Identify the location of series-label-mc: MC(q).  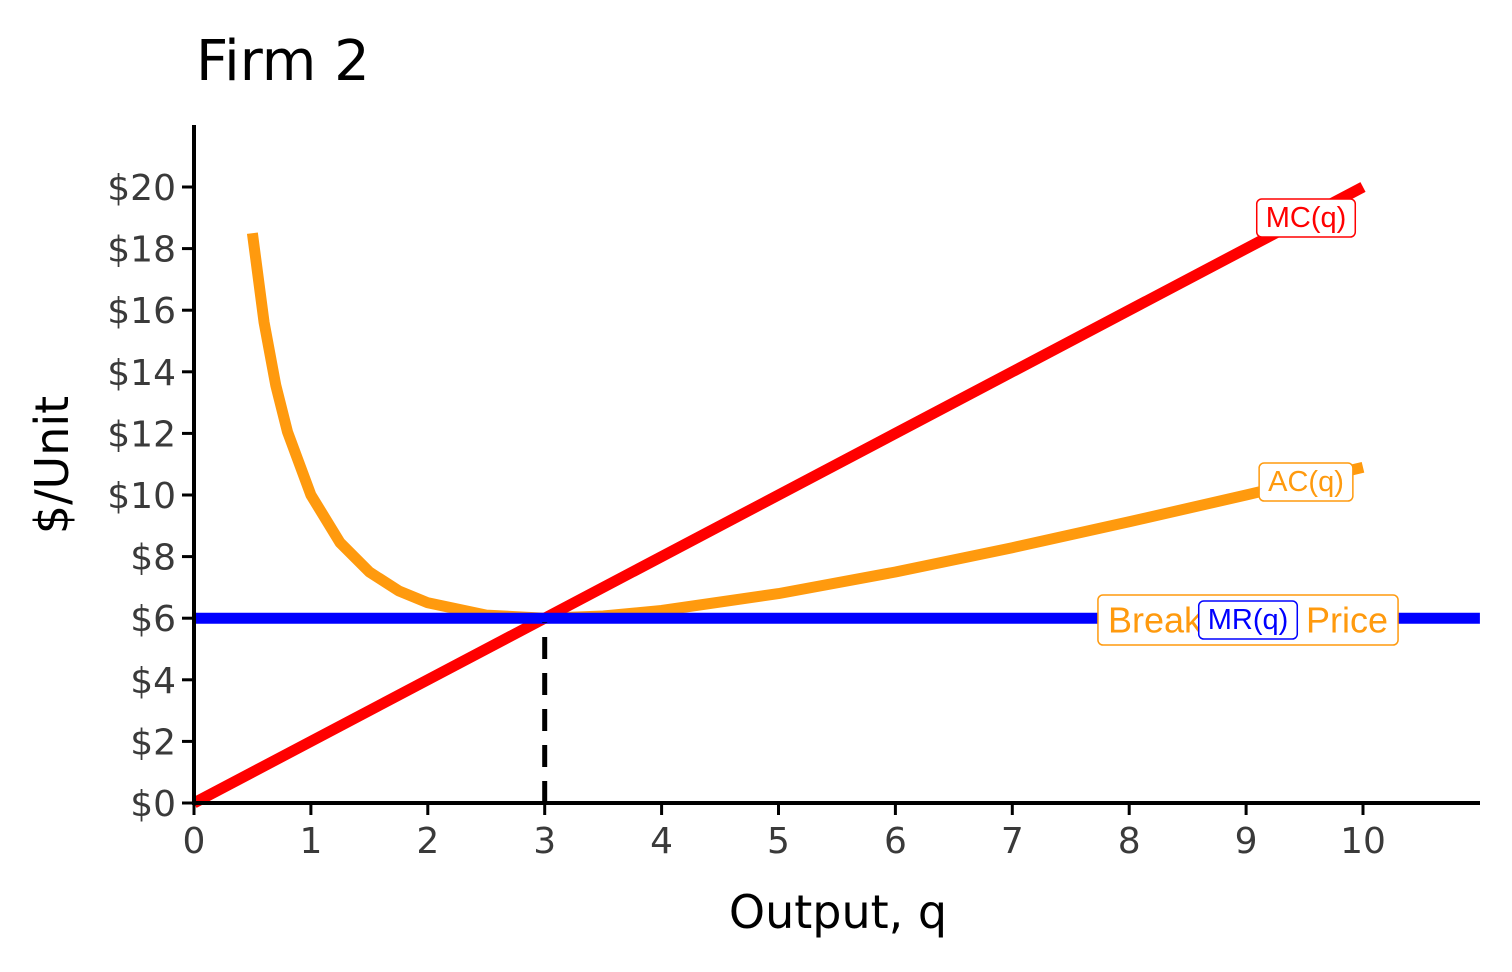
(1306, 218).